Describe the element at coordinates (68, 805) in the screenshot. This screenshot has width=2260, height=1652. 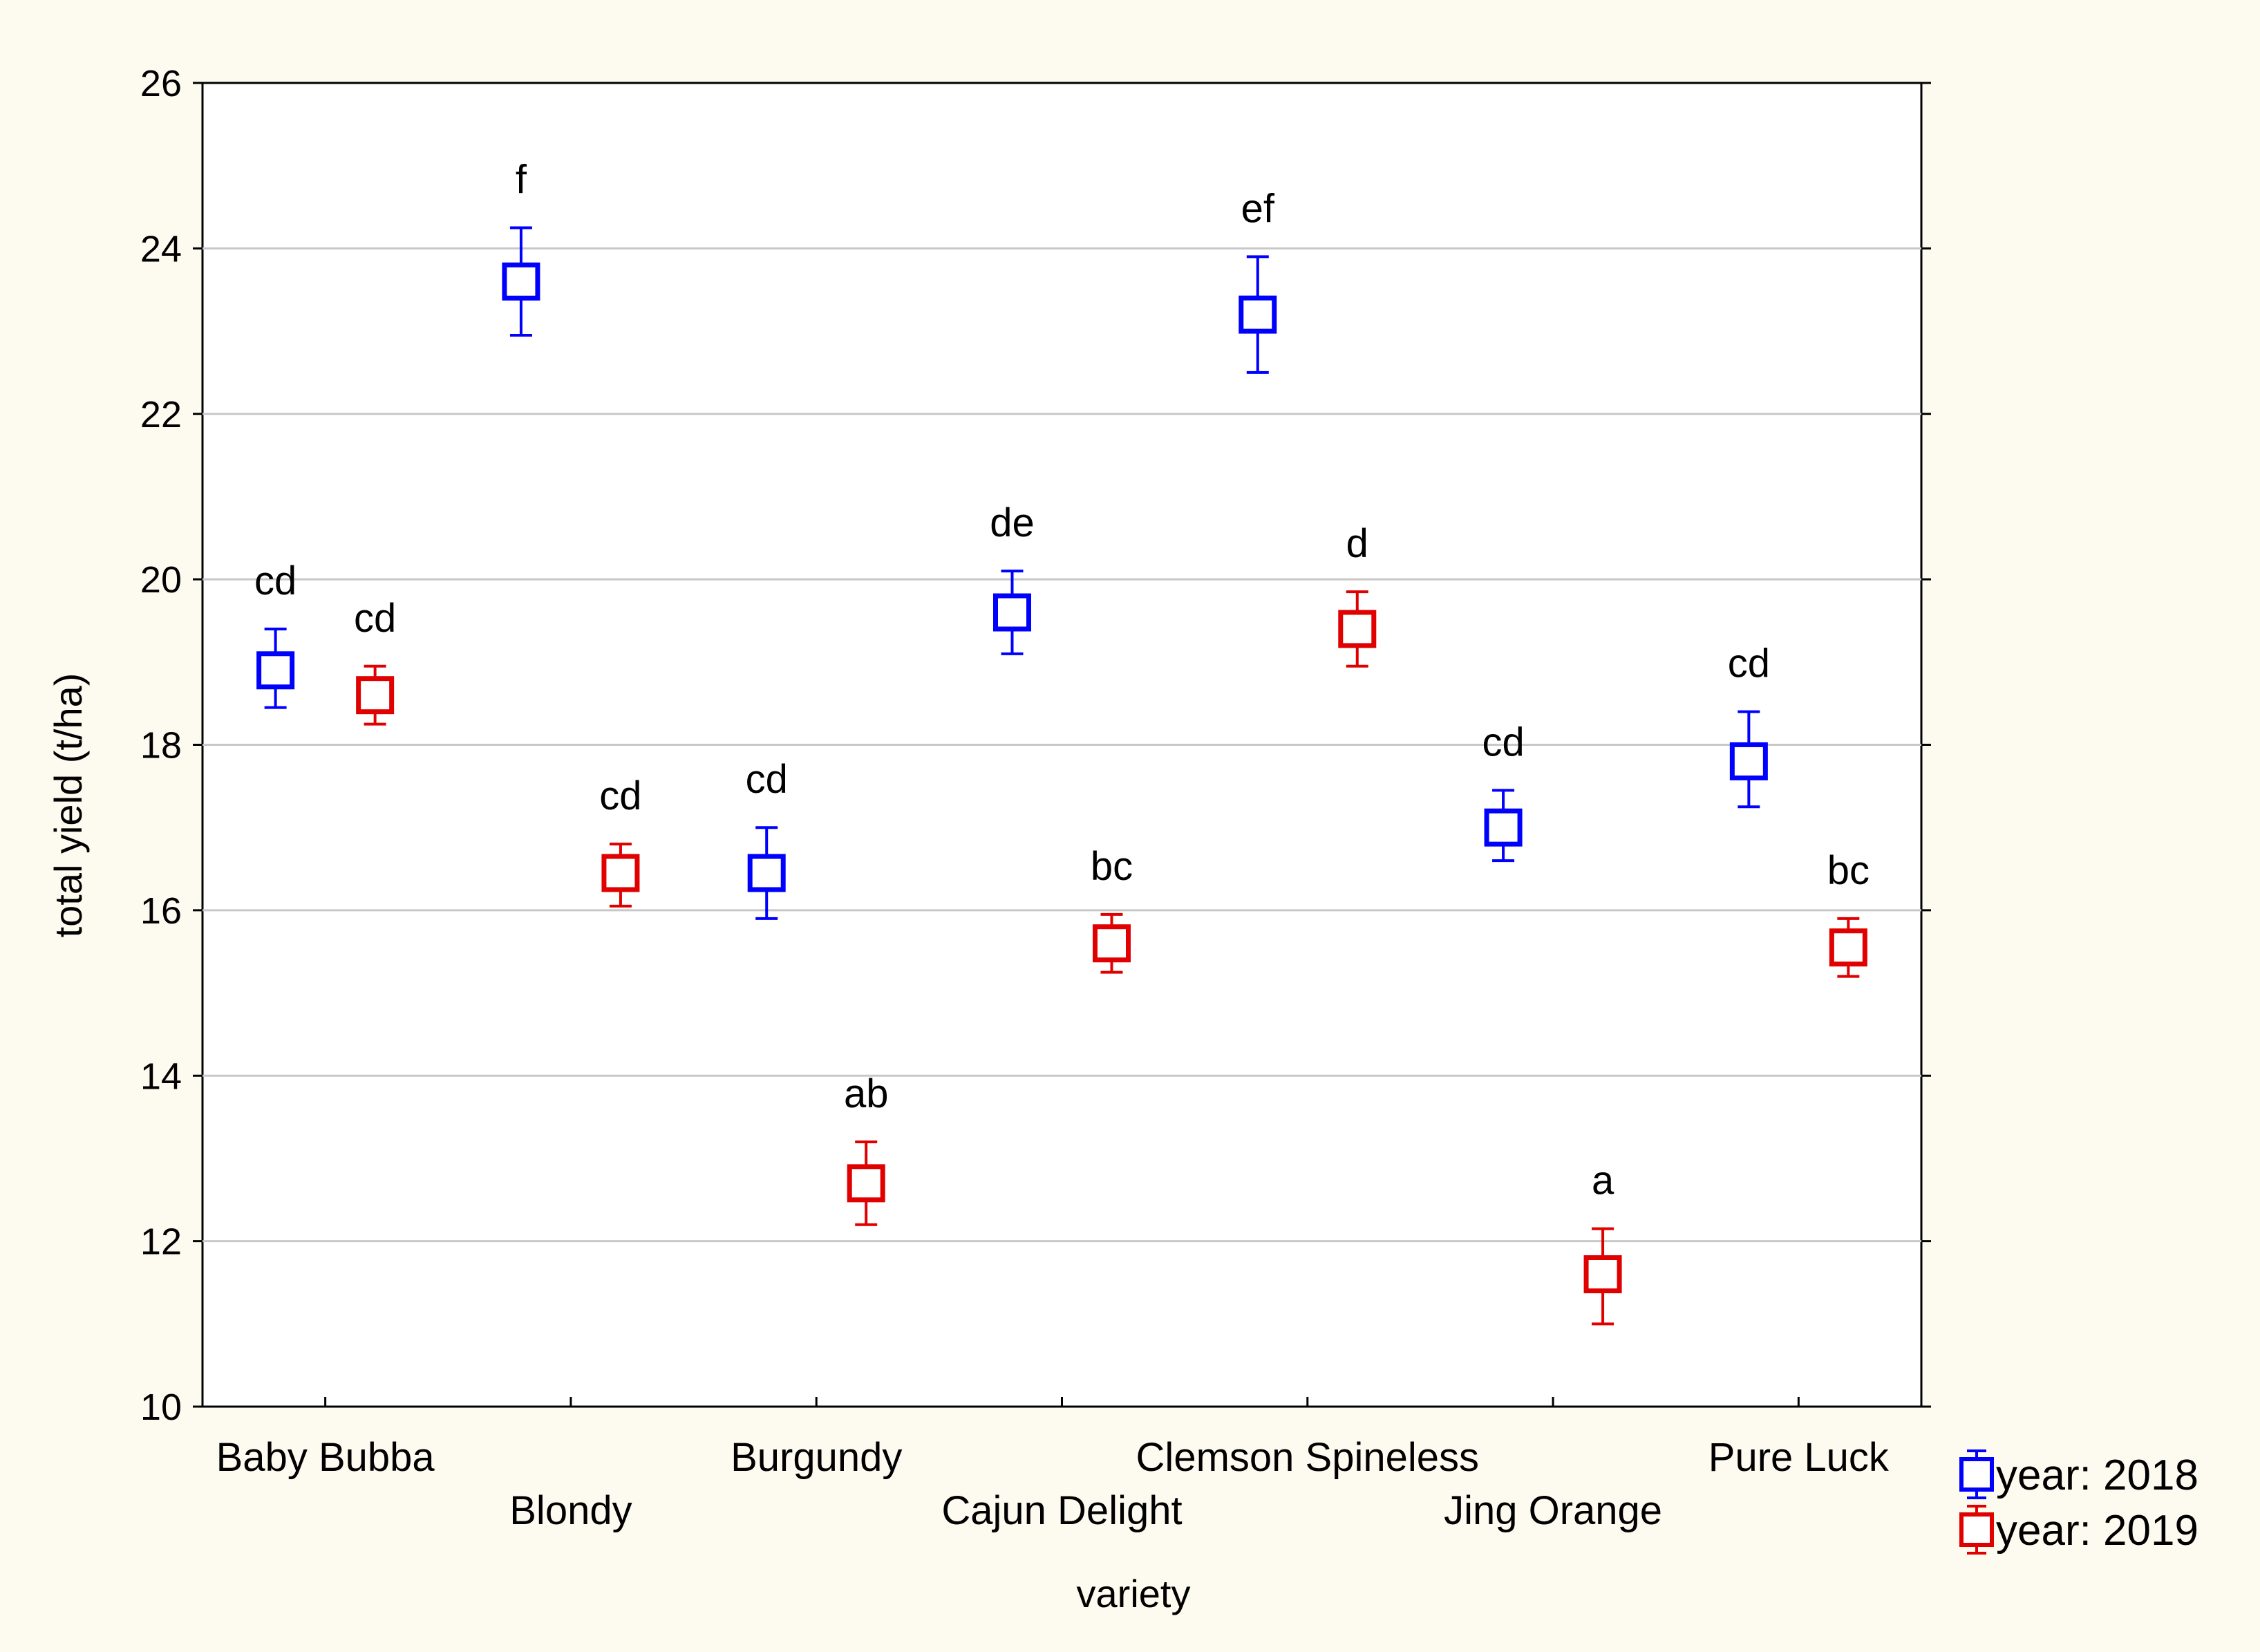
I see `y-axis-label: total yield (t/ha)` at that location.